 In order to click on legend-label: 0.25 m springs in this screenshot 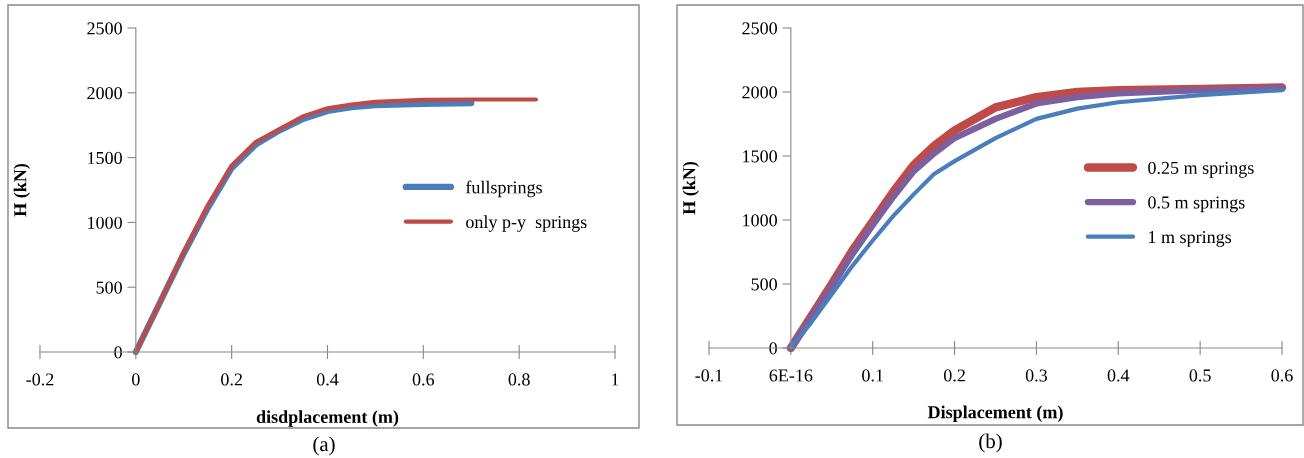, I will do `click(1201, 169)`.